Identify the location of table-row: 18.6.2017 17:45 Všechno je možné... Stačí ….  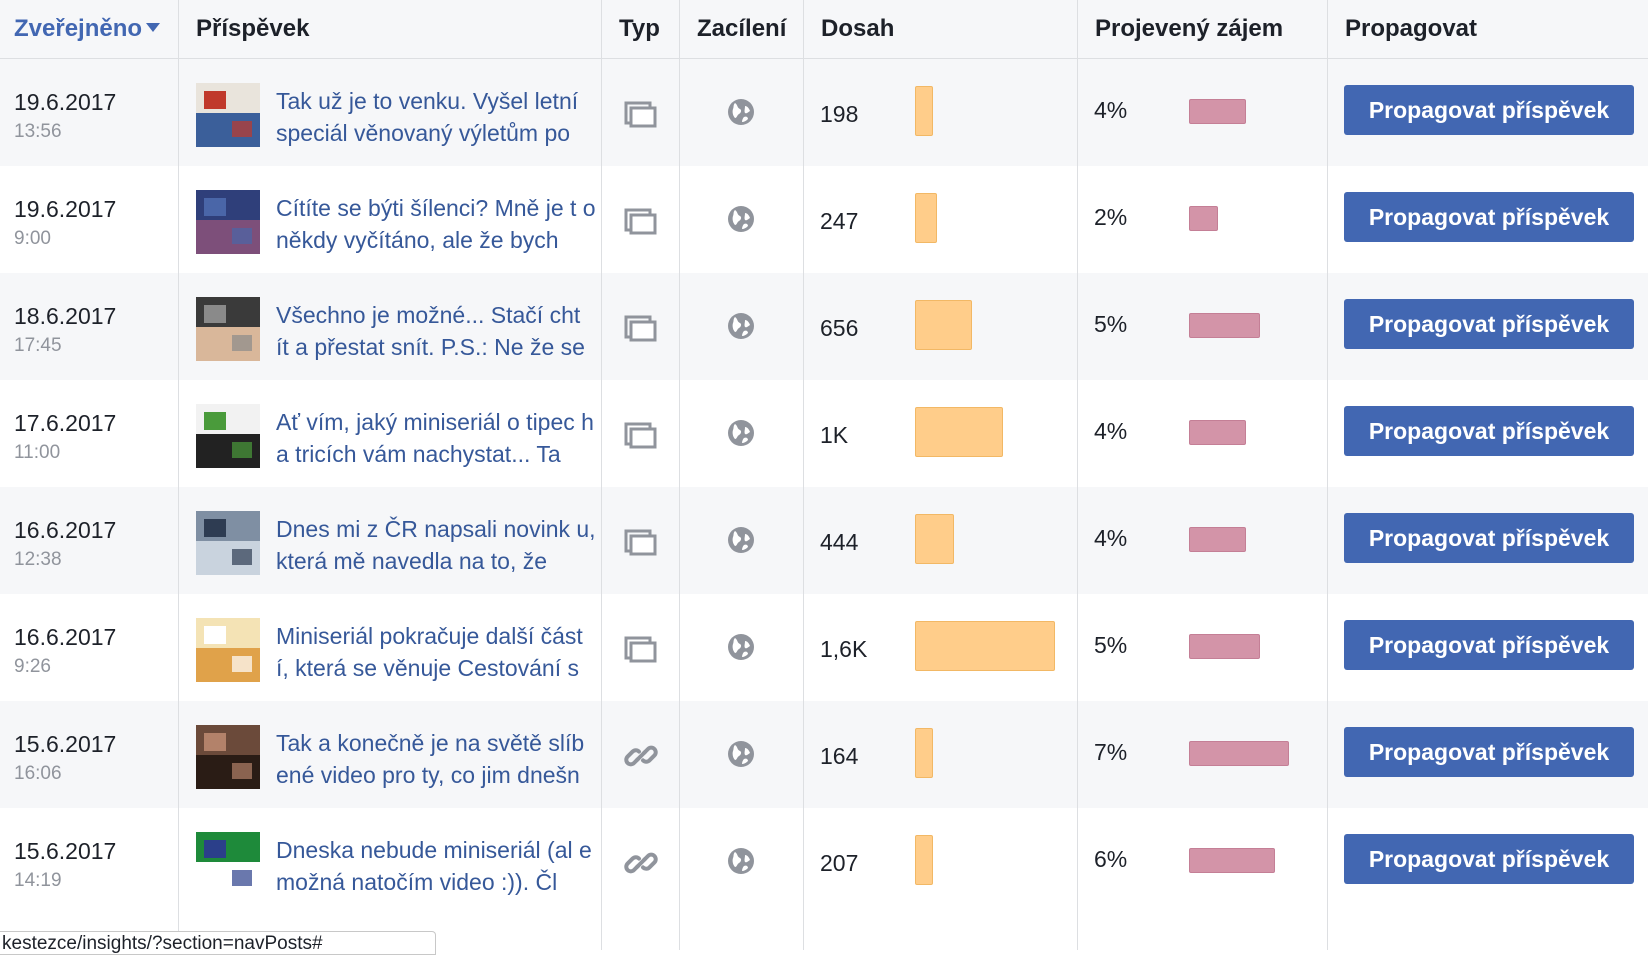
(824, 326).